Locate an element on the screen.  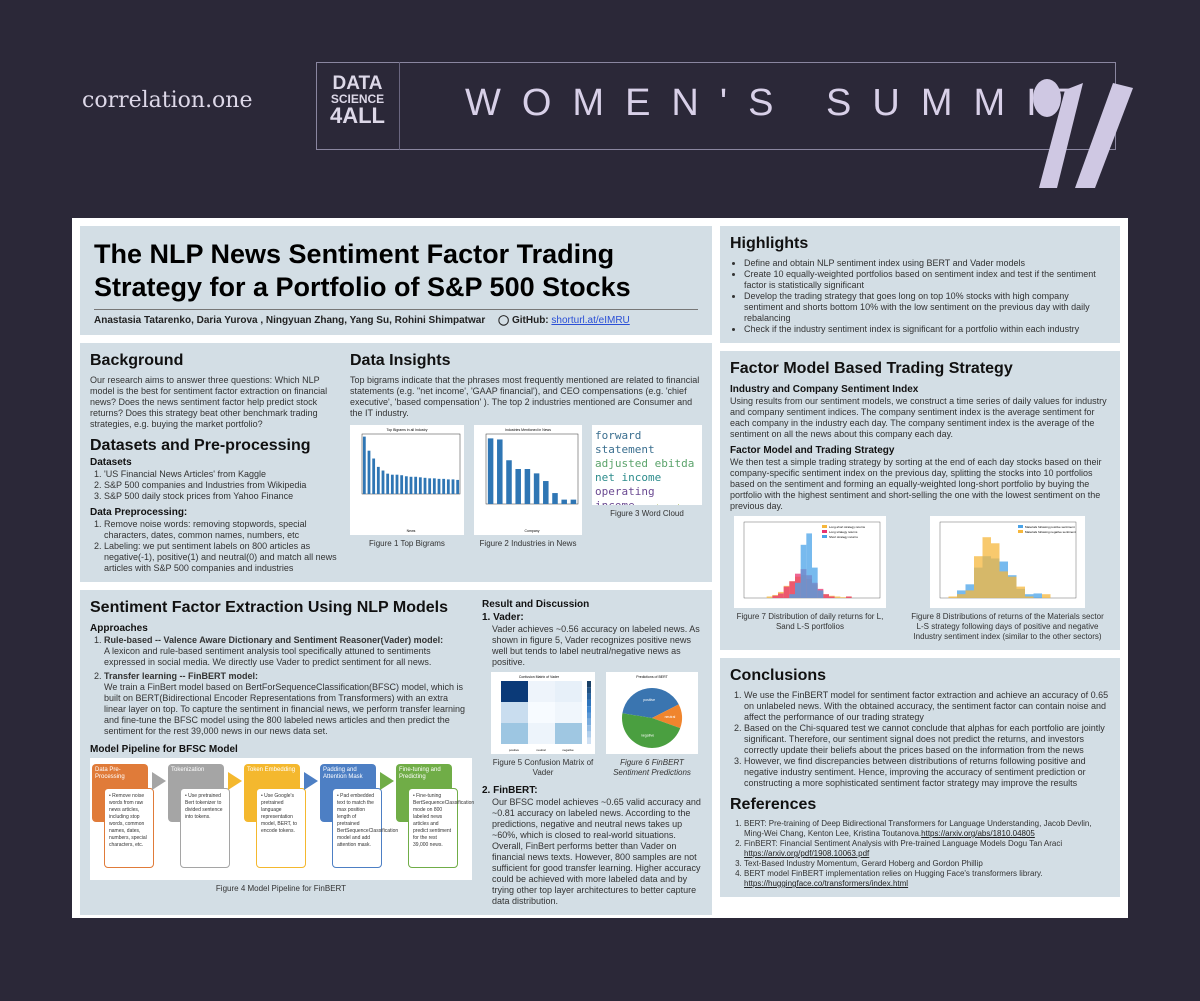
chart-title: Industries Mentioned in News is located at coordinates (528, 430).